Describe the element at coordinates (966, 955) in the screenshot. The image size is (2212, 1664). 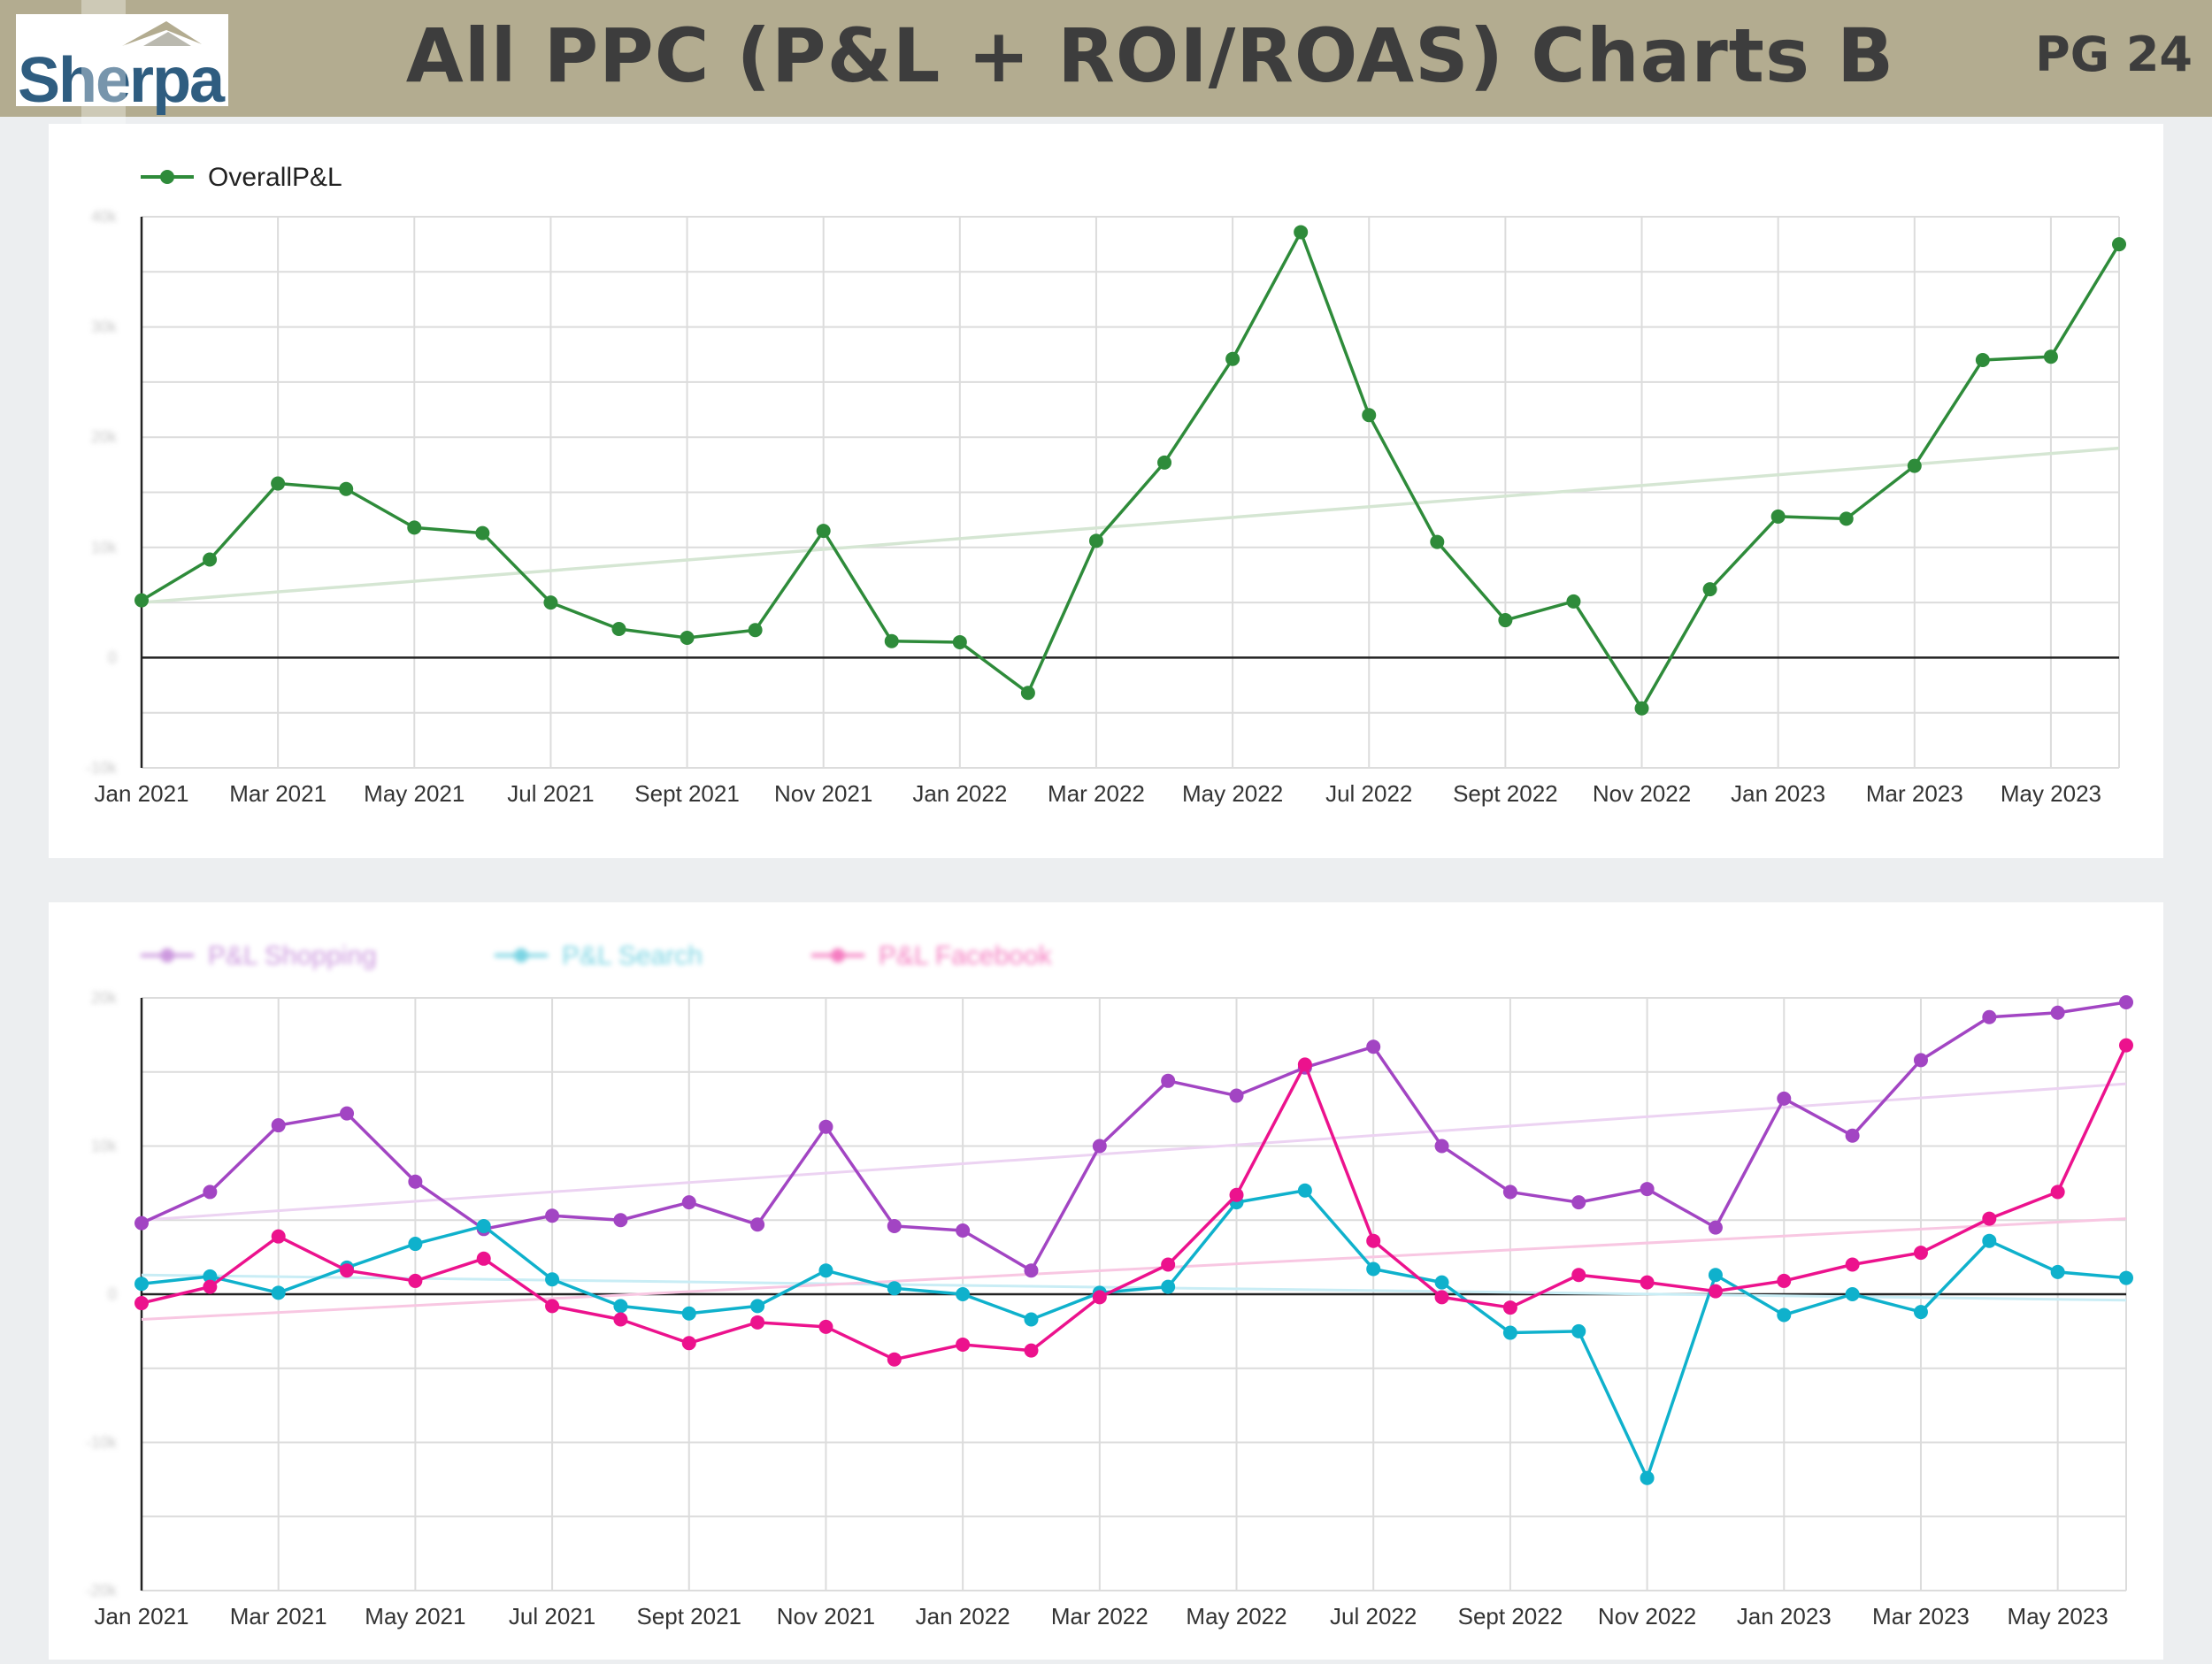
I see `legend-label: P&L Facebook` at that location.